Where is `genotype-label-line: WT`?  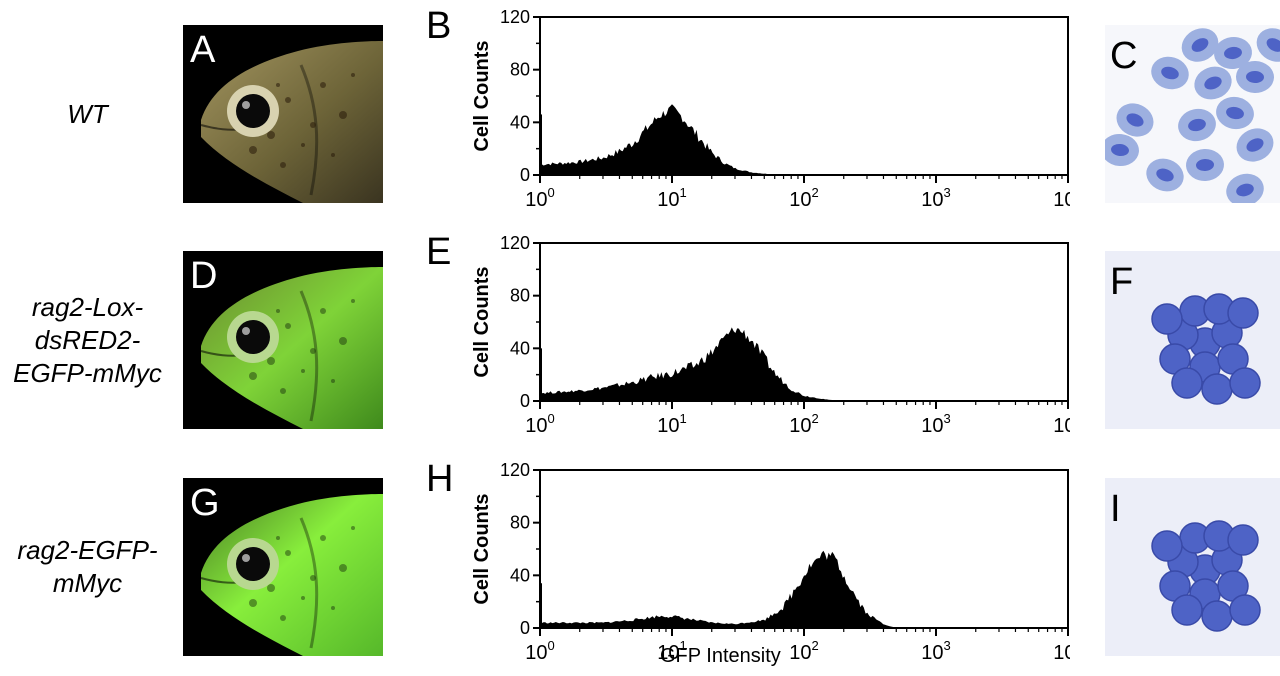
genotype-label-line: WT is located at coordinates (87, 113).